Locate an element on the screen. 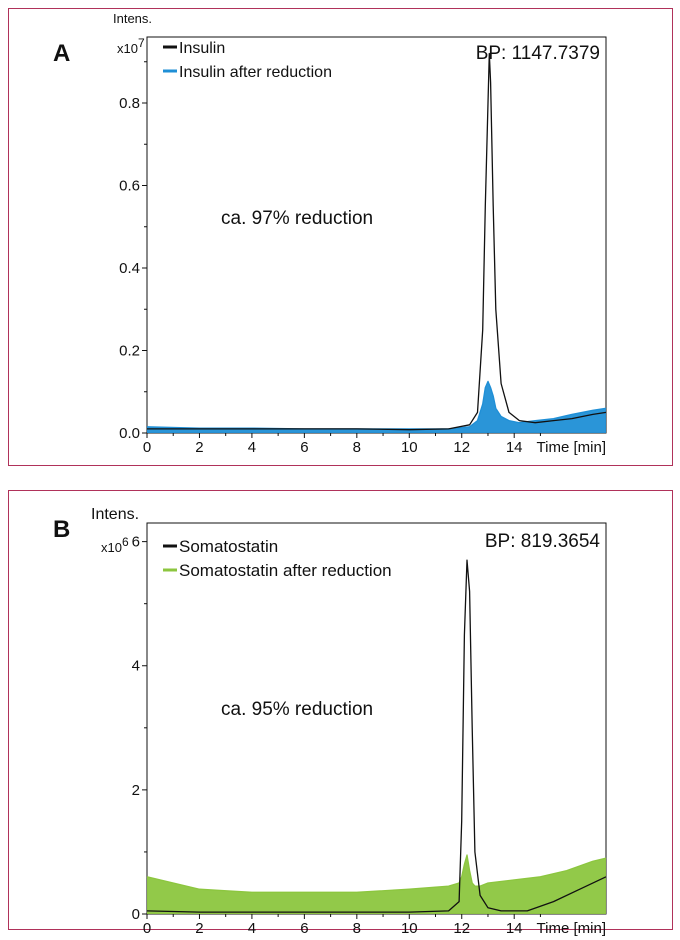 This screenshot has width=680, height=940. y-scale-exponent: 6 is located at coordinates (125, 542).